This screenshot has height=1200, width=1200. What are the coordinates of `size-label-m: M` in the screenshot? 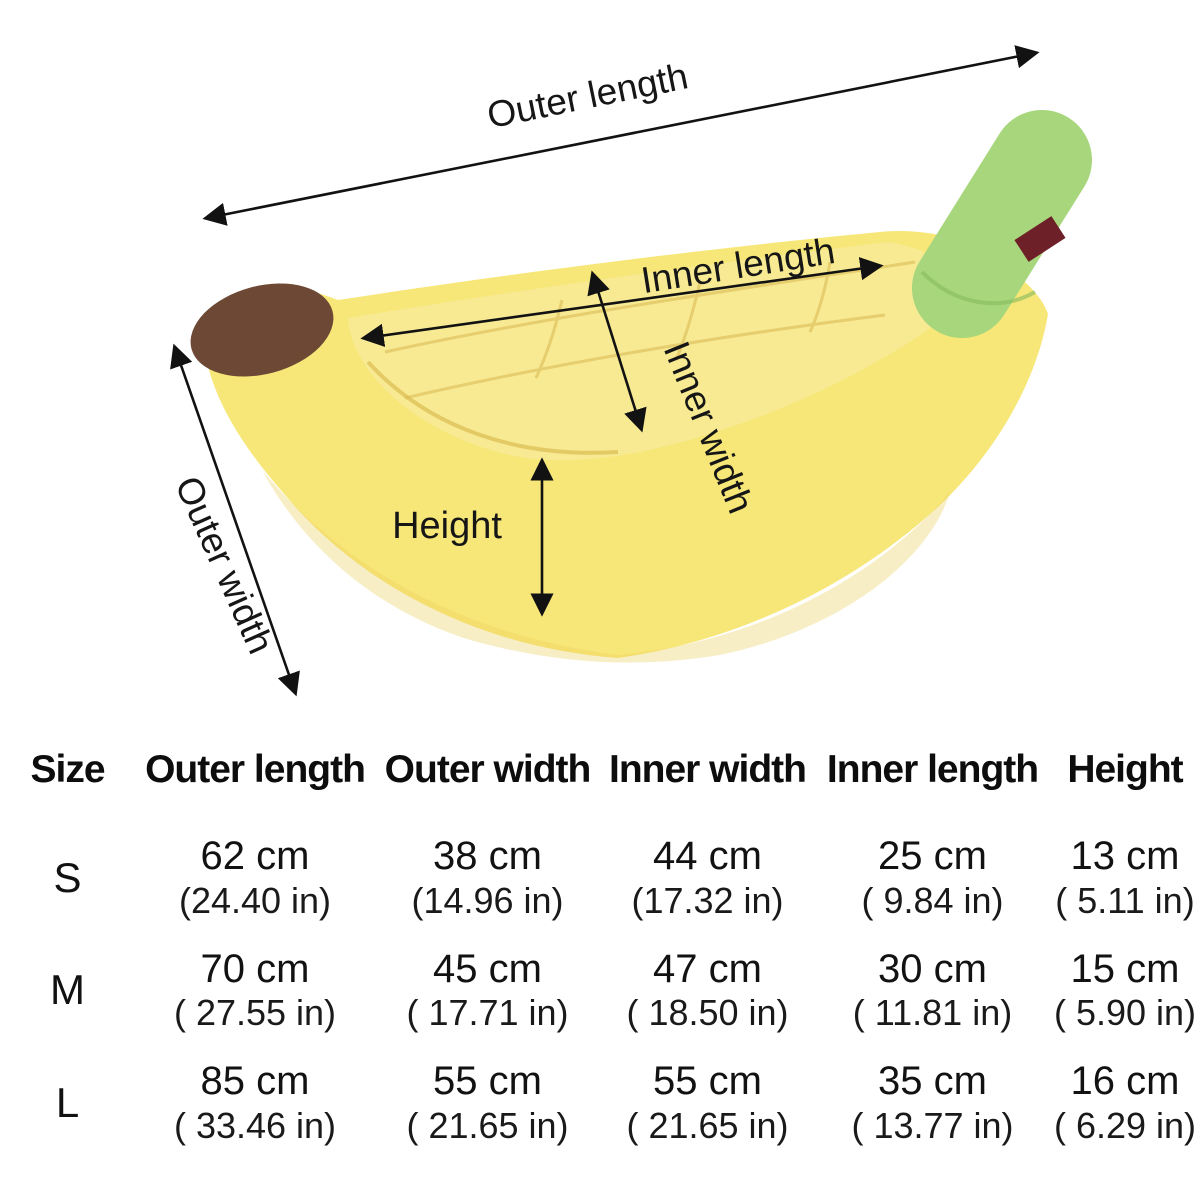 It's located at (67, 989).